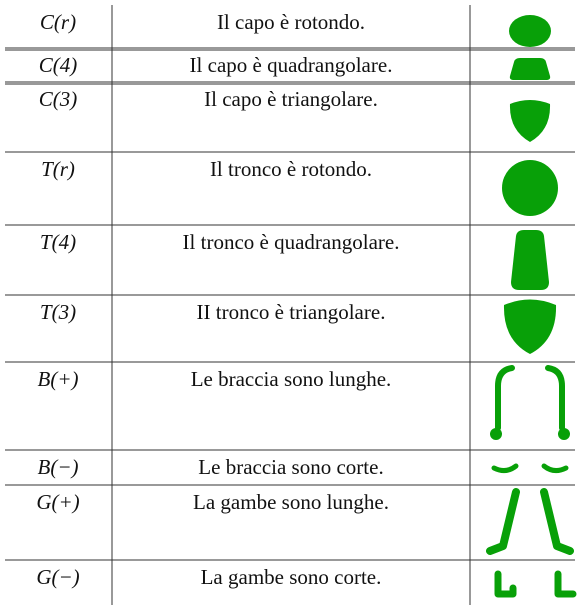 Image resolution: width=580 pixels, height=605 pixels. I want to click on shape-head-square, so click(530, 69).